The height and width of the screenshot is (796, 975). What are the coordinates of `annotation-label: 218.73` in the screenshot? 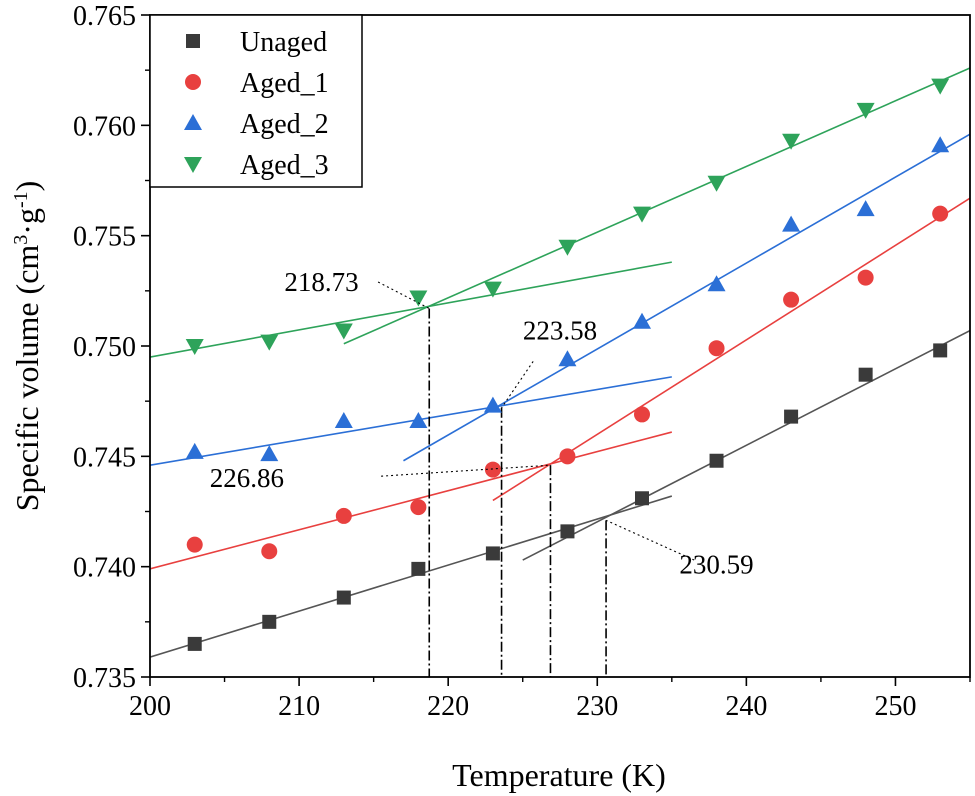 It's located at (321, 282).